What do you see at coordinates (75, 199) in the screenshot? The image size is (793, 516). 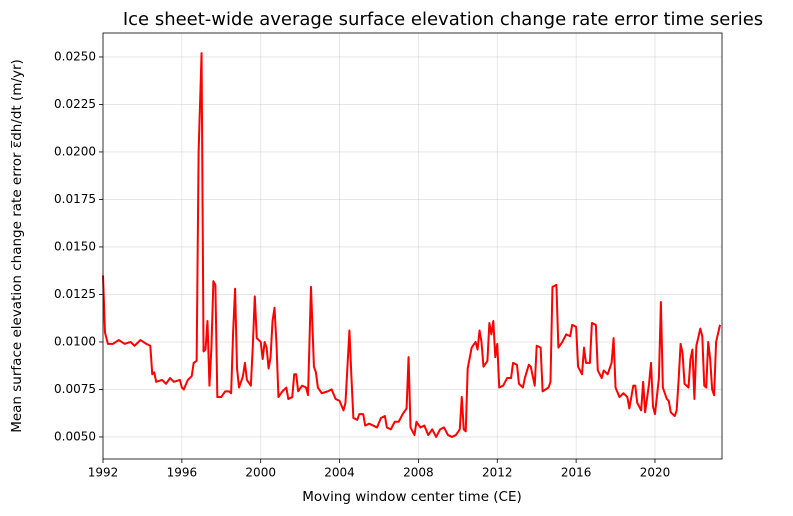 I see `y-tick-label: 0.0175` at bounding box center [75, 199].